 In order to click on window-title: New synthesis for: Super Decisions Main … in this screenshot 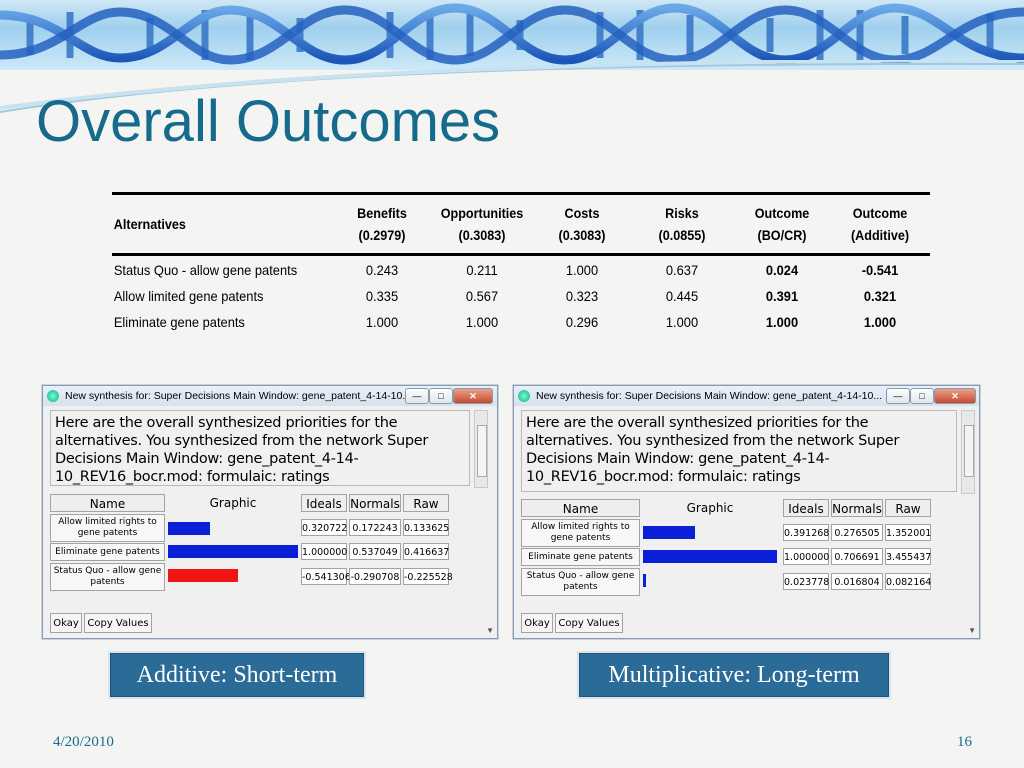, I will do `click(238, 396)`.